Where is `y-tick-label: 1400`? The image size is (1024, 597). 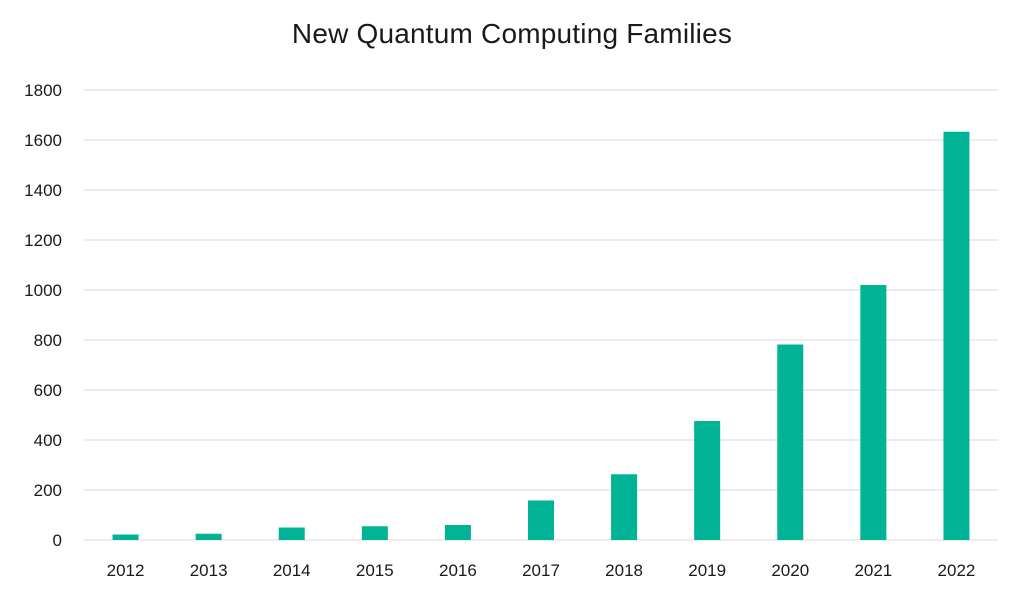
y-tick-label: 1400 is located at coordinates (43, 190).